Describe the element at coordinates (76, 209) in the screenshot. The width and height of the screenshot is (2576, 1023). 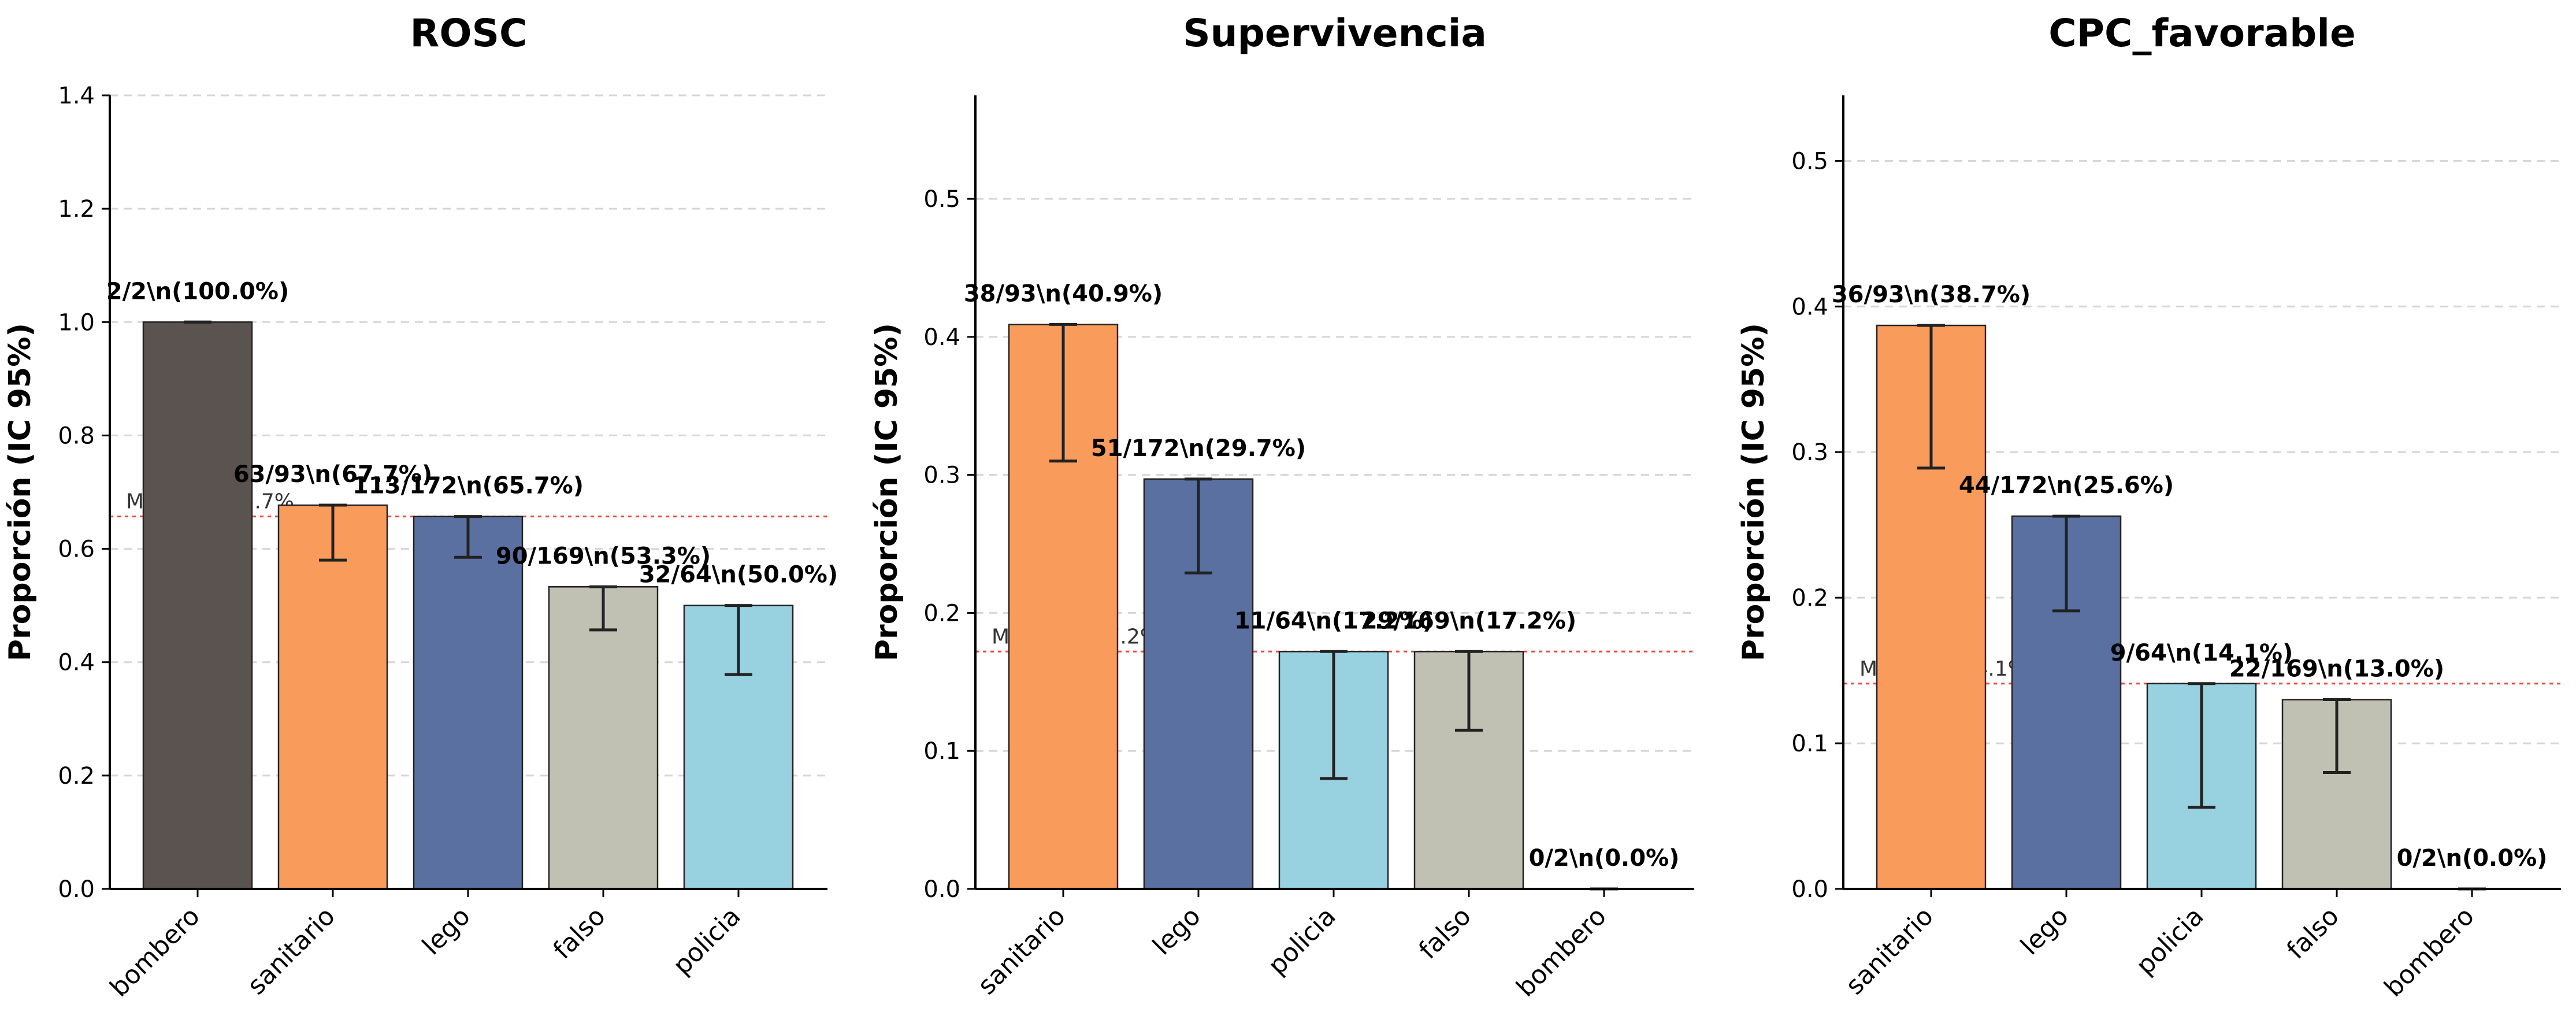
I see `y-tick-label: 1.2` at that location.